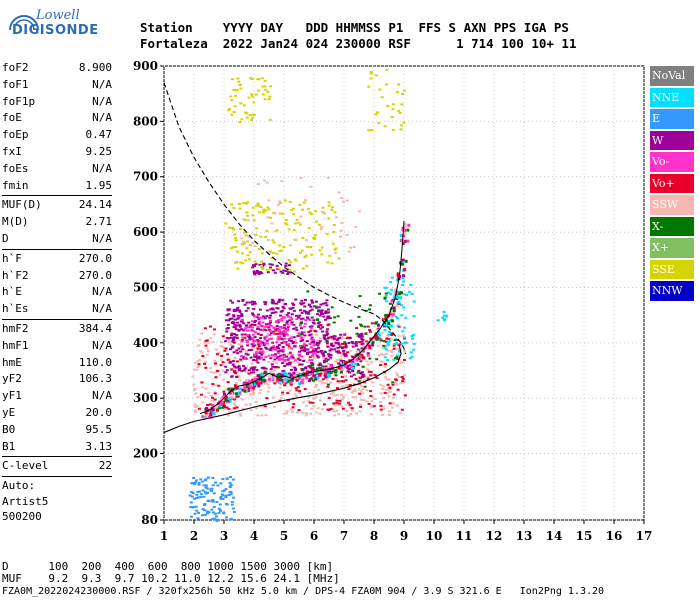 This screenshot has height=600, width=700. What do you see at coordinates (22, 517) in the screenshot?
I see `autoscale-info: 500200` at bounding box center [22, 517].